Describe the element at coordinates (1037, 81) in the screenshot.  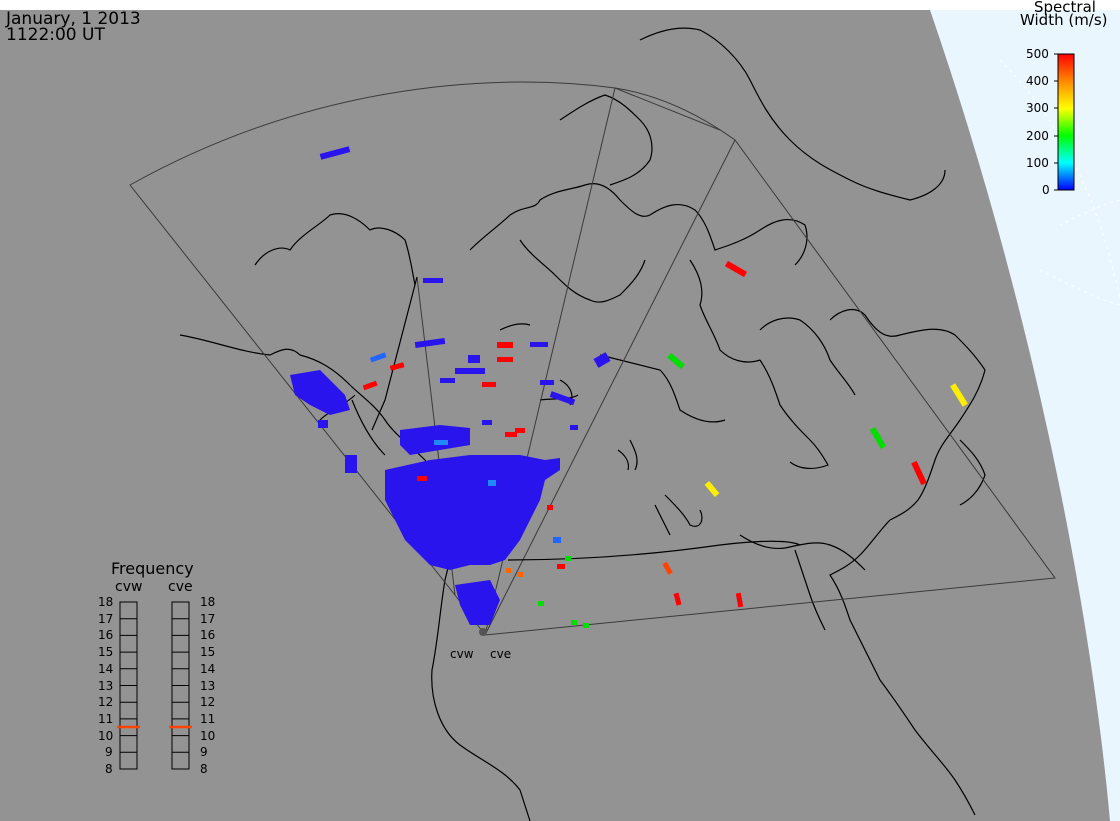
I see `colorbar-tick: 400` at that location.